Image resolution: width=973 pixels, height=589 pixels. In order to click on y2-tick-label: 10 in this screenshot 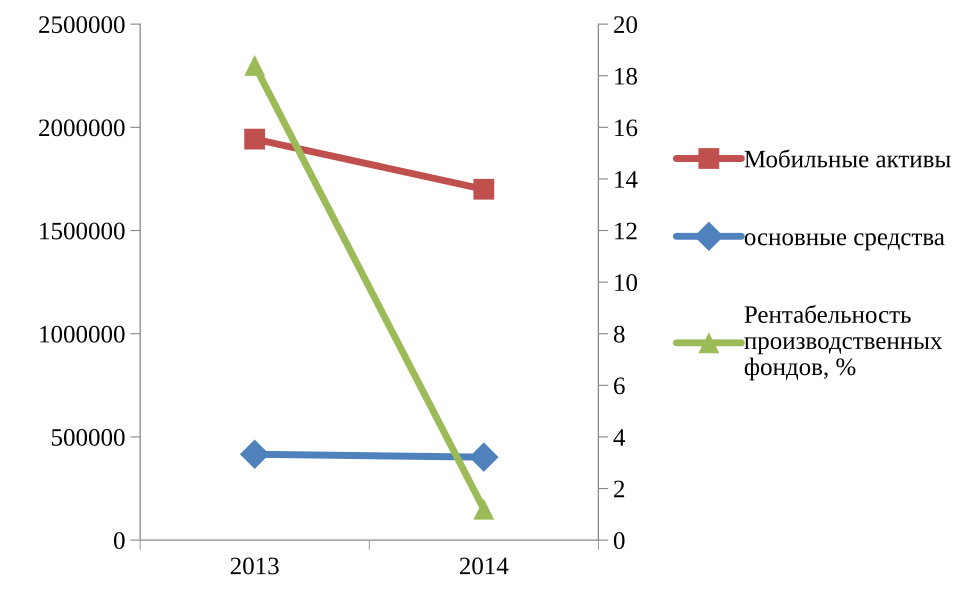, I will do `click(626, 283)`.